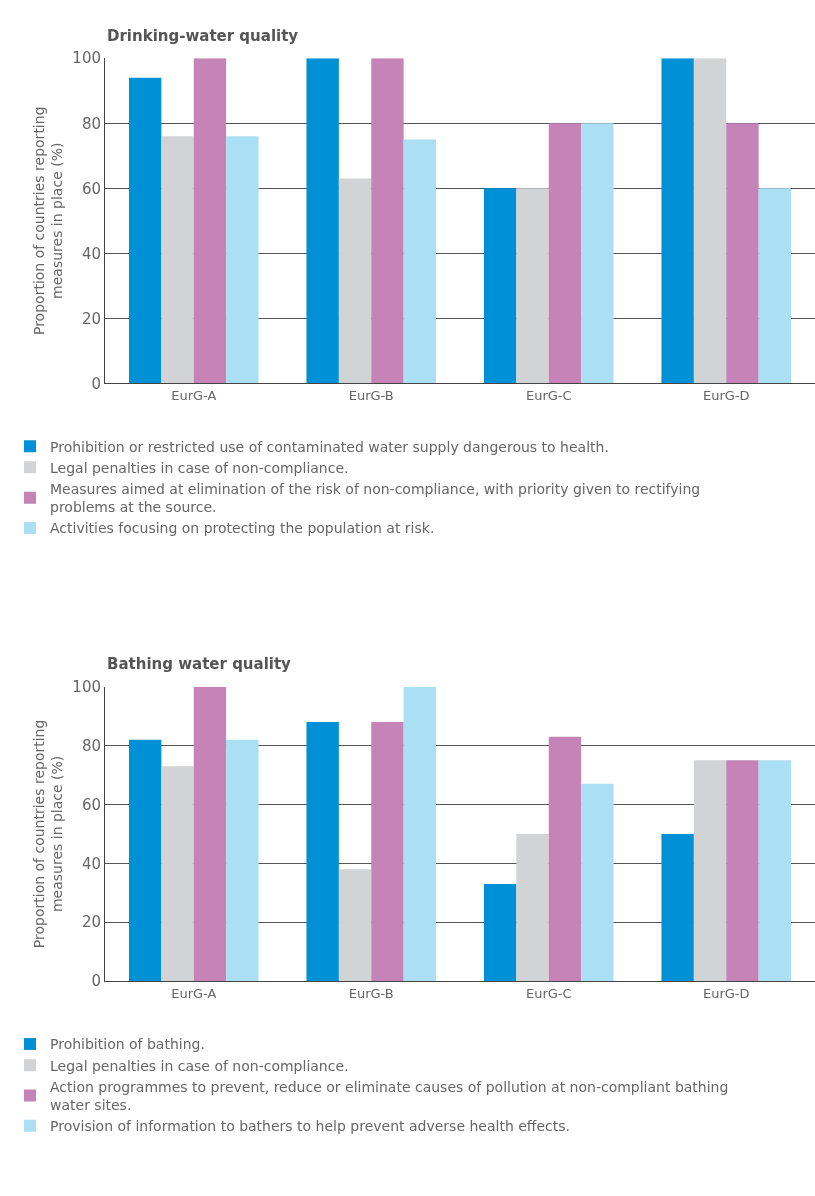 This screenshot has width=815, height=1196. I want to click on legend-label: Prohibition of bathing., so click(127, 1044).